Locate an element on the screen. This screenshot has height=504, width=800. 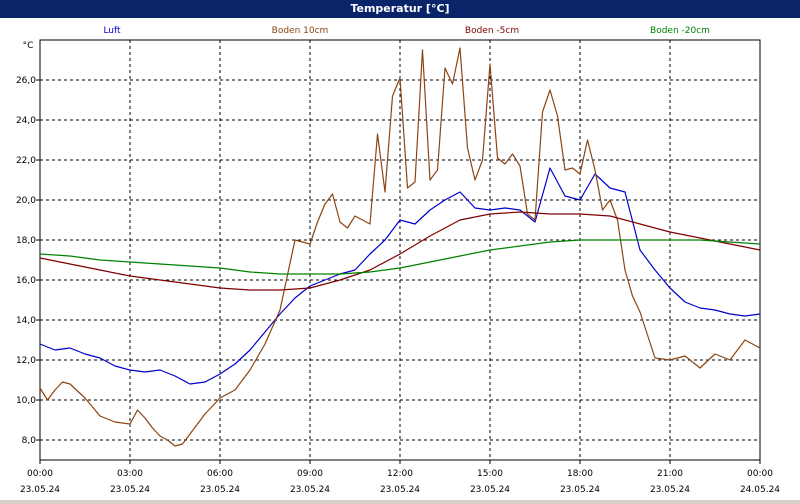
y-axis-unit: °C is located at coordinates (28, 46).